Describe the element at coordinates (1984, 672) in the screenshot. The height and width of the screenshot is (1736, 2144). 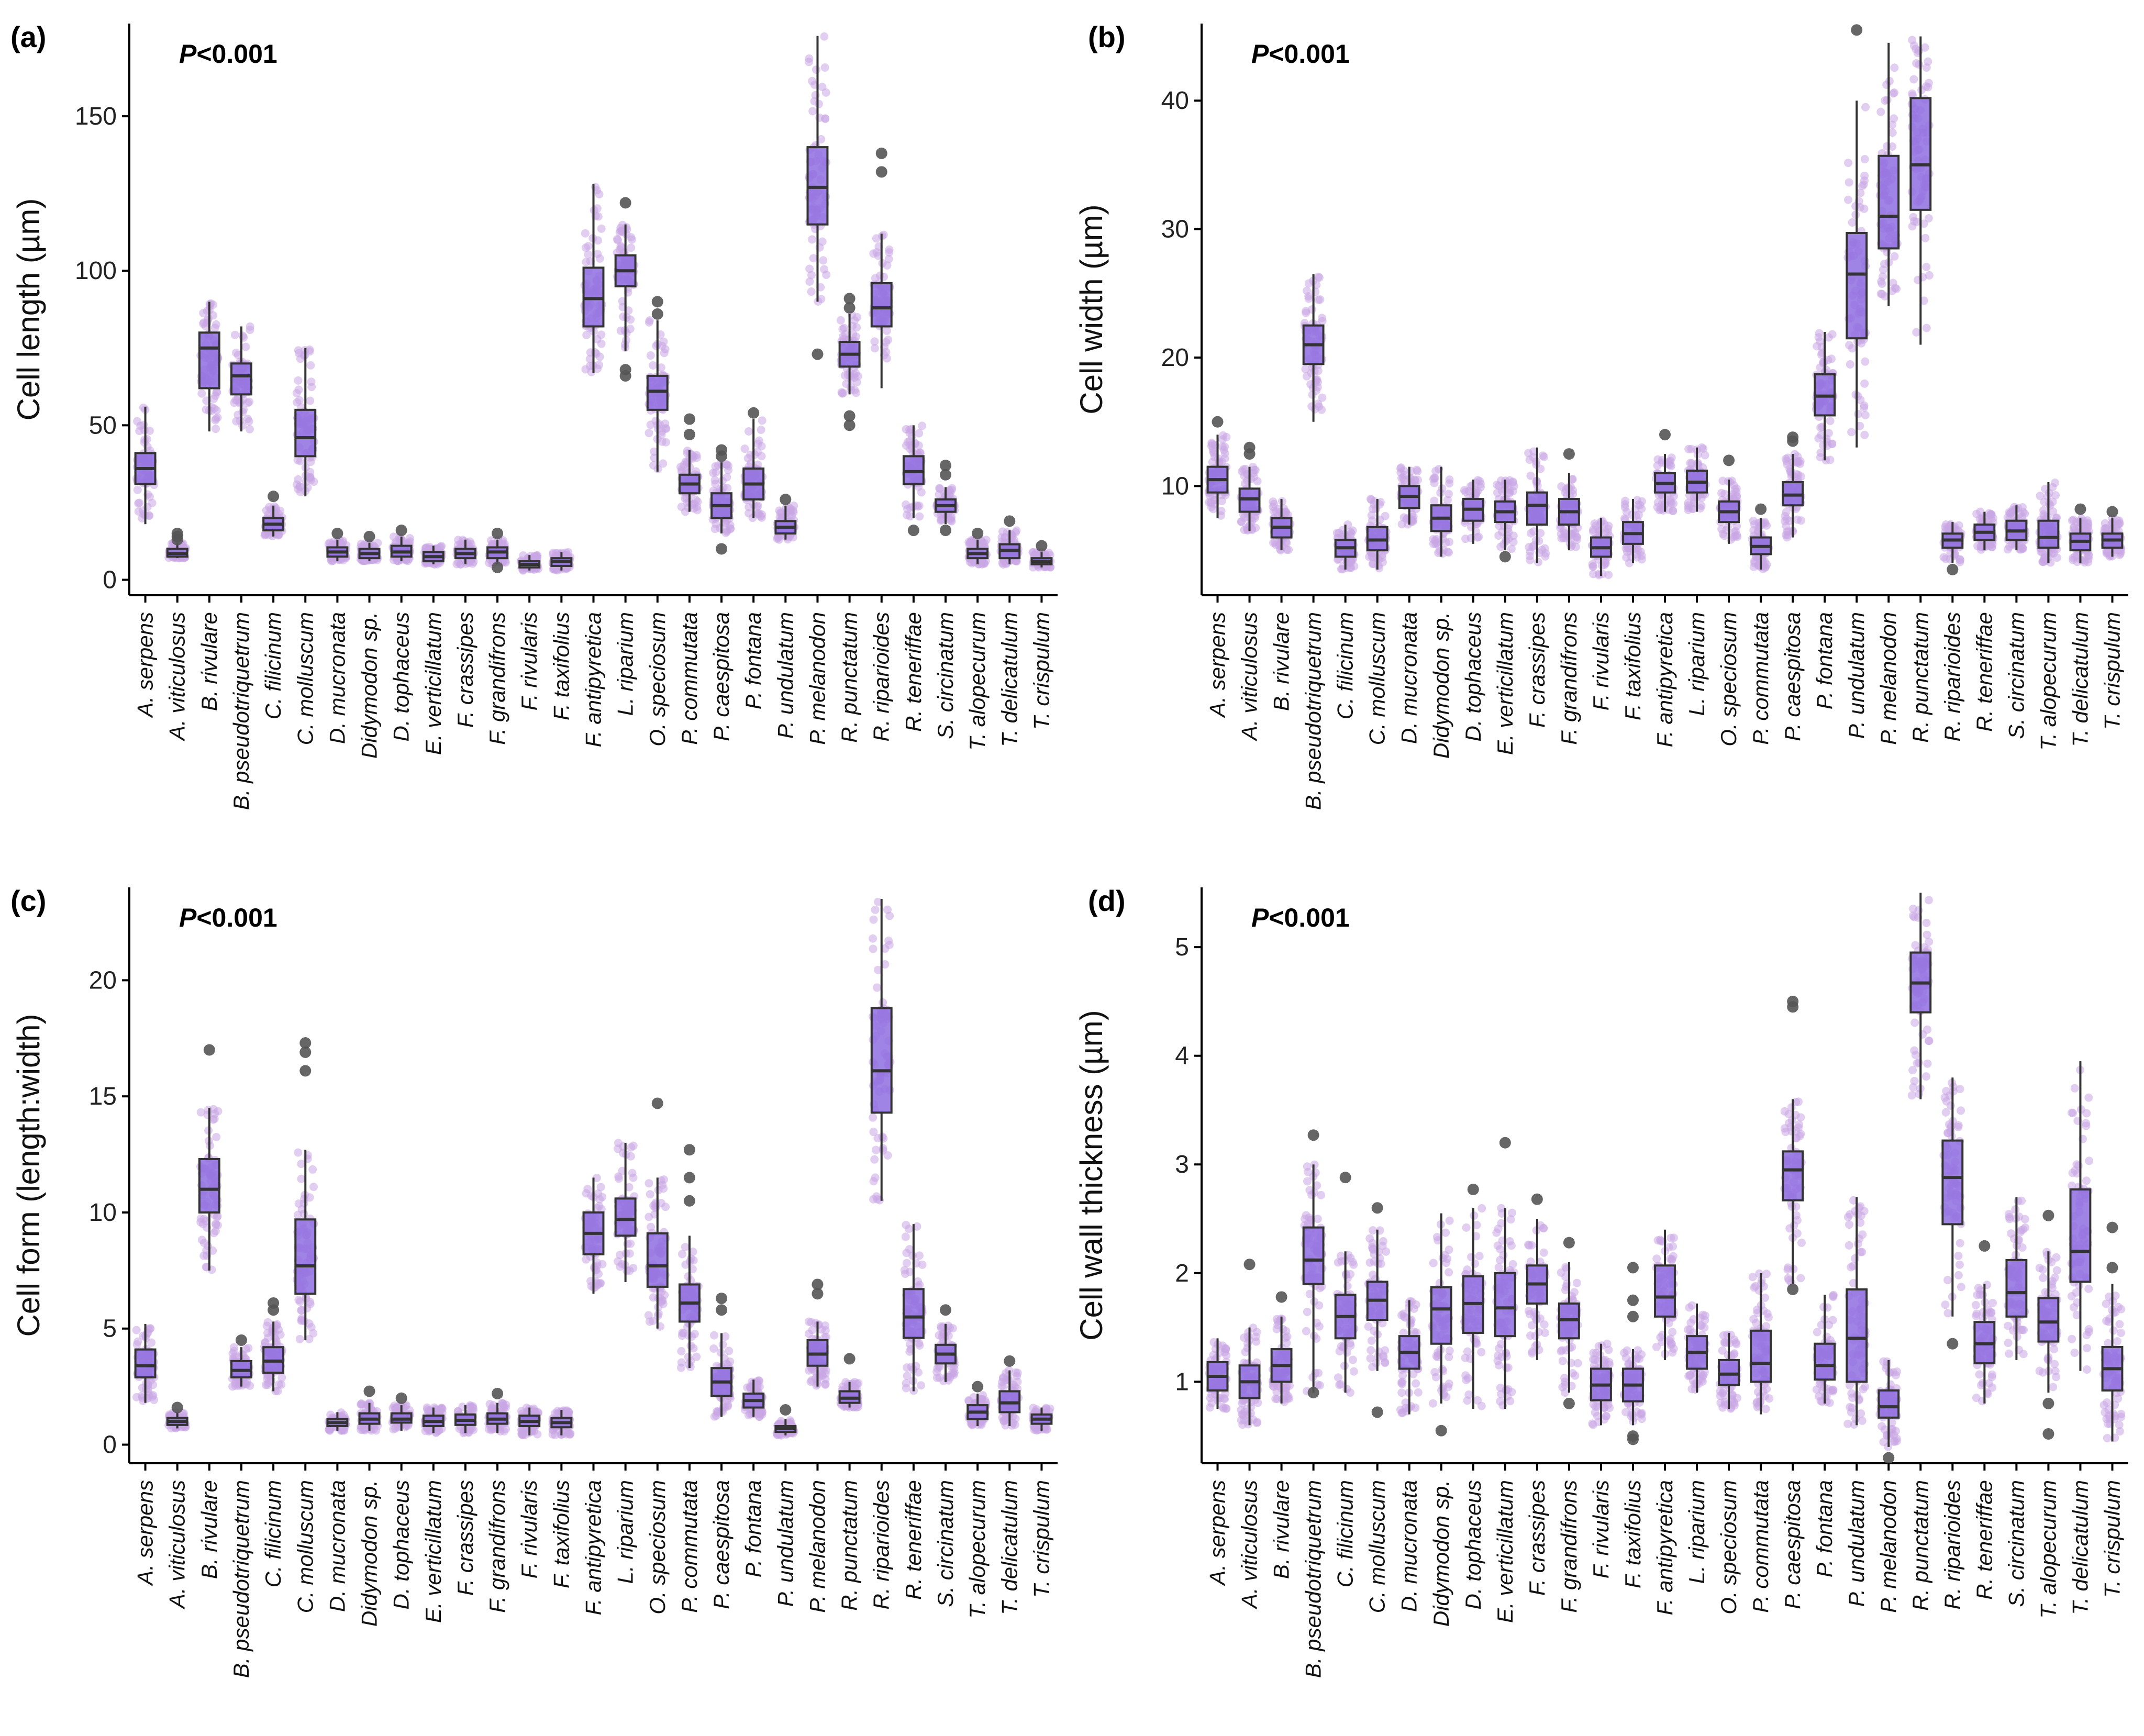
I see `x-tick-label: R. teneriffae` at that location.